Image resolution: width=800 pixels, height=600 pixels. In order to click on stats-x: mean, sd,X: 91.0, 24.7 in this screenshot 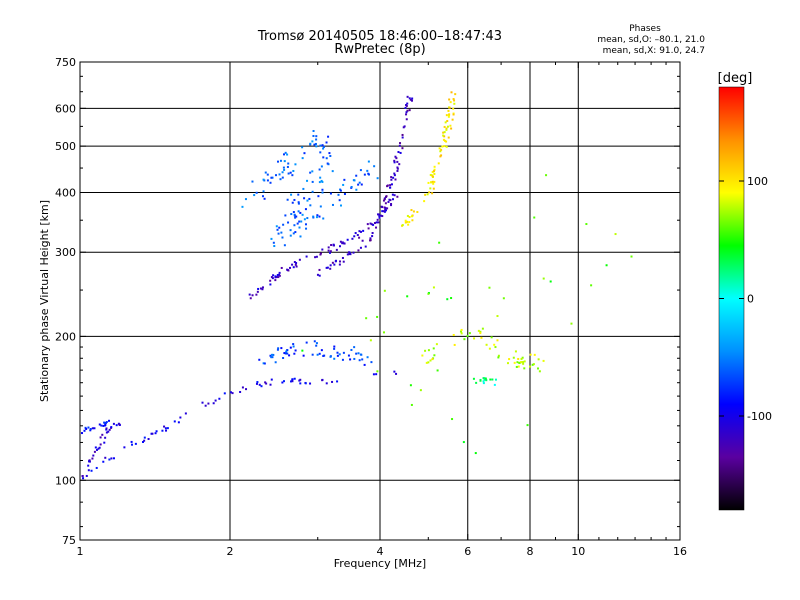, I will do `click(654, 51)`.